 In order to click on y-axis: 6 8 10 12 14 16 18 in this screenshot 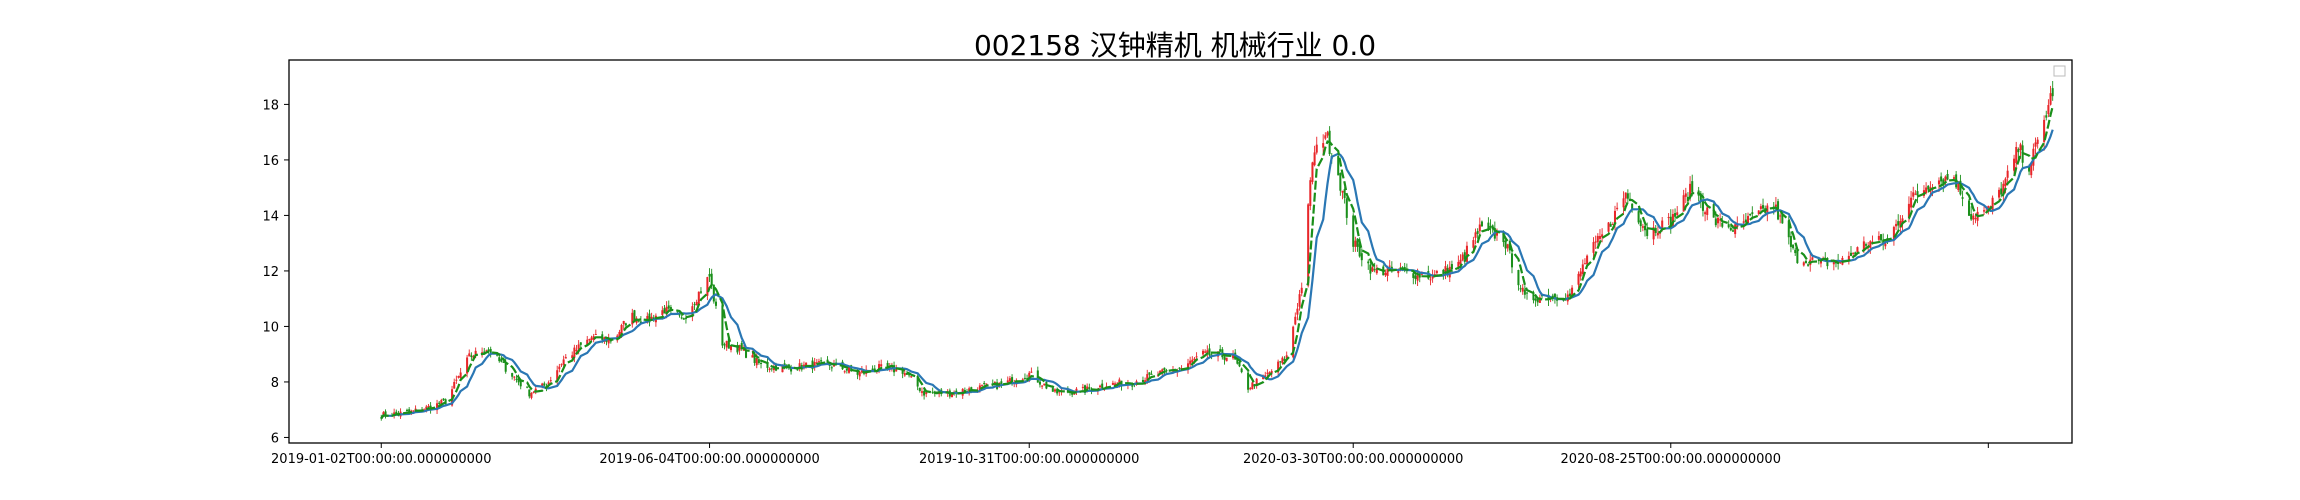, I will do `click(275, 272)`.